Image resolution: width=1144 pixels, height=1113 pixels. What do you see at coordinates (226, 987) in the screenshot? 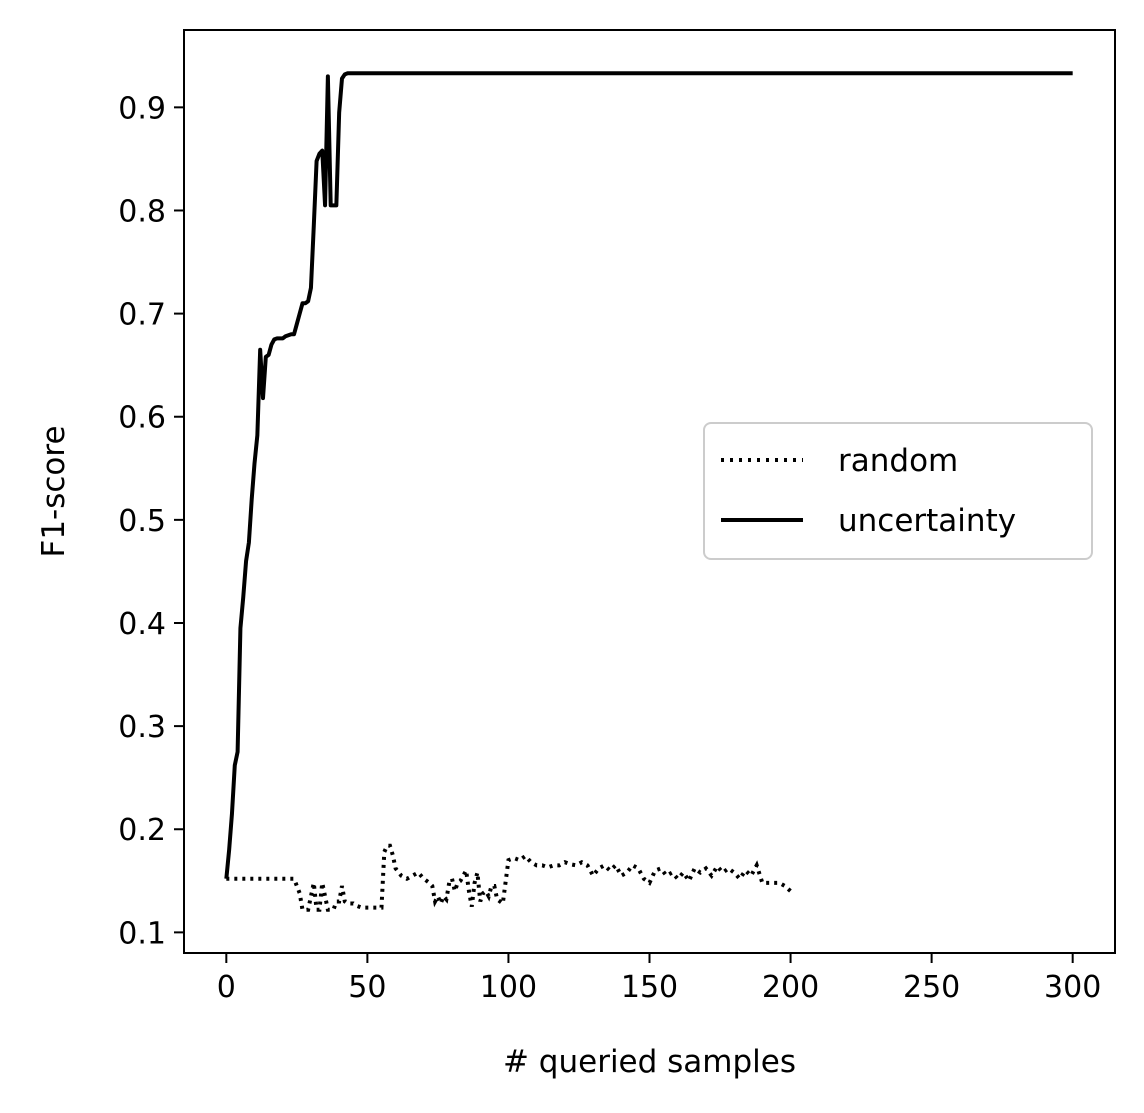
I see `x-tick-label: 0` at bounding box center [226, 987].